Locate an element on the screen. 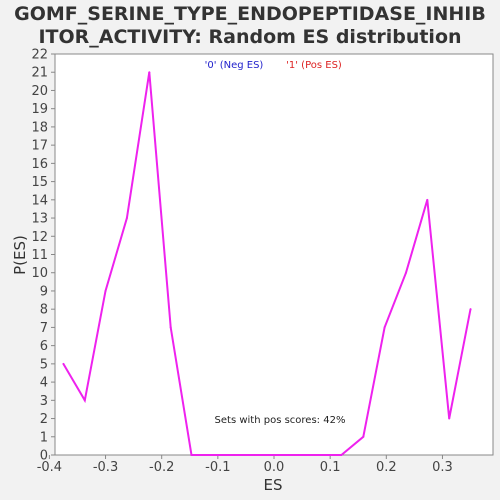 The height and width of the screenshot is (500, 500). y-tick-label: 5 is located at coordinates (44, 364).